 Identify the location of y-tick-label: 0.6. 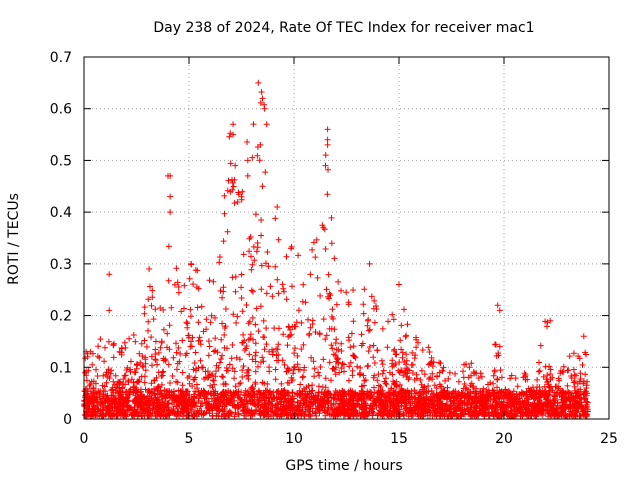
(61, 110).